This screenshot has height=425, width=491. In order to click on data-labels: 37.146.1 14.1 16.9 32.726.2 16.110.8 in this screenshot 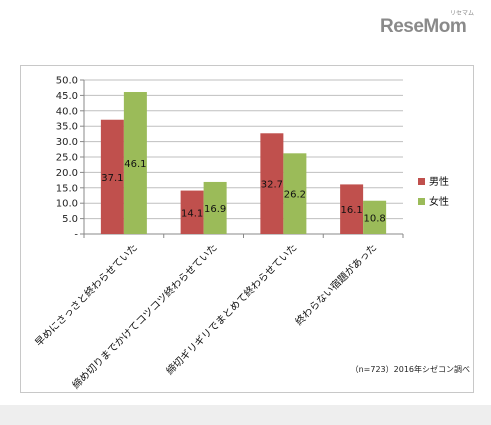, I will do `click(243, 191)`.